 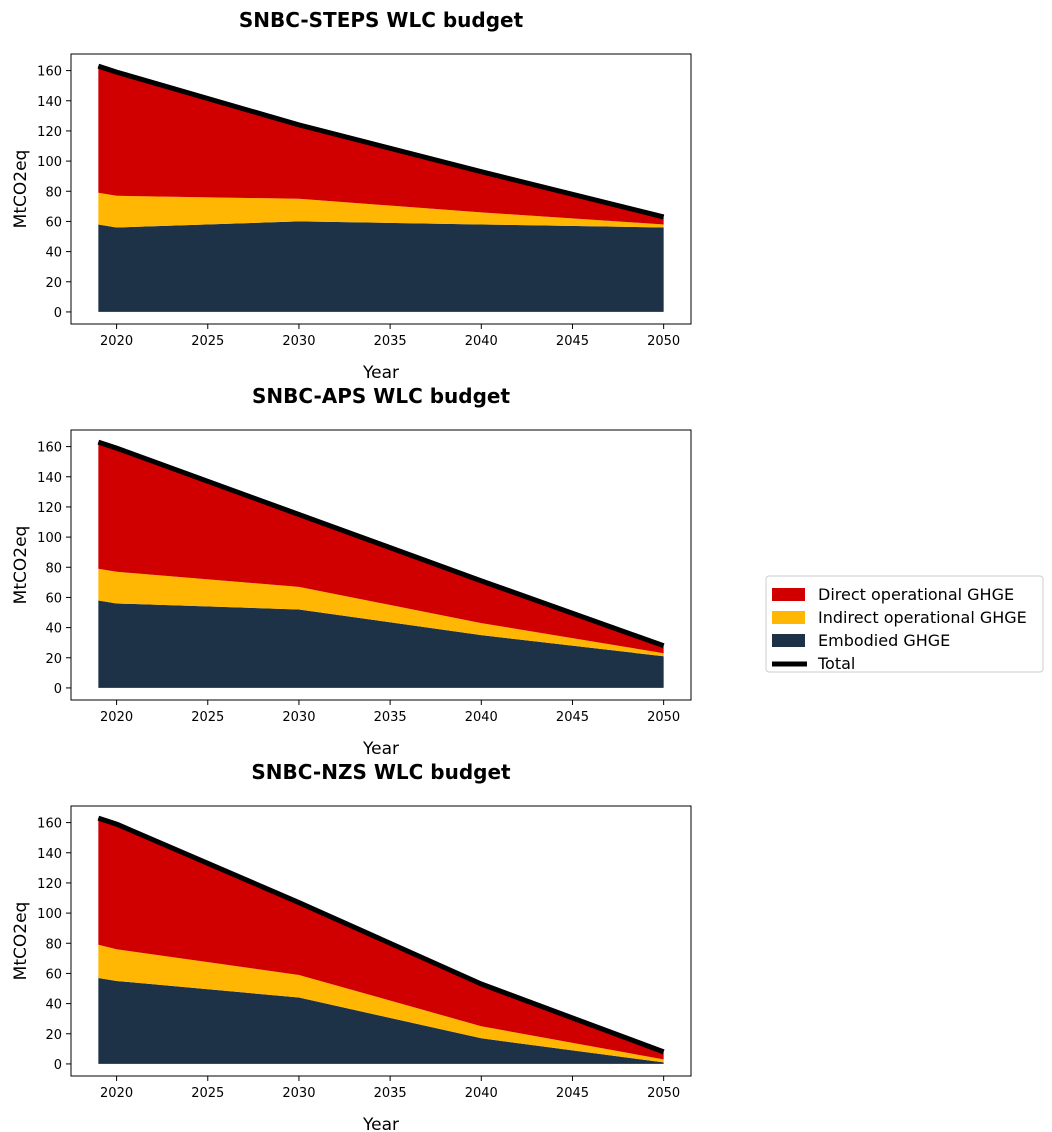 What do you see at coordinates (381, 20) in the screenshot?
I see `chart-title: SNBC-STEPS WLC budget` at bounding box center [381, 20].